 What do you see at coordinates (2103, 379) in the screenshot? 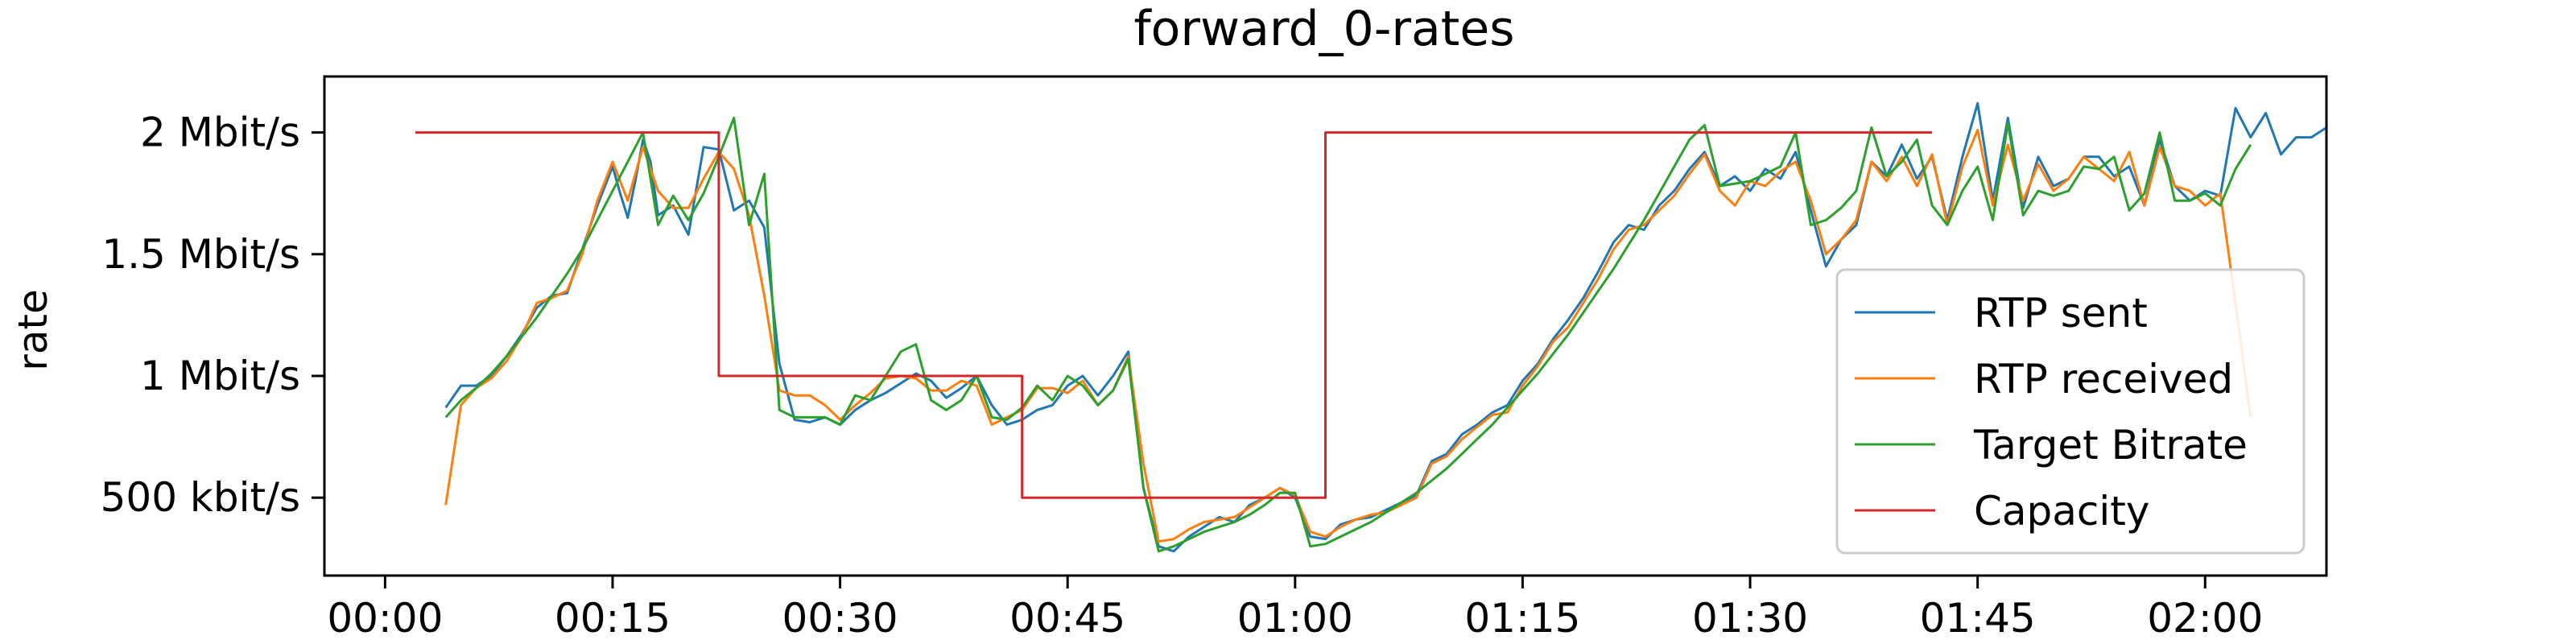
I see `legend-label-rtp-received: RTP received` at bounding box center [2103, 379].